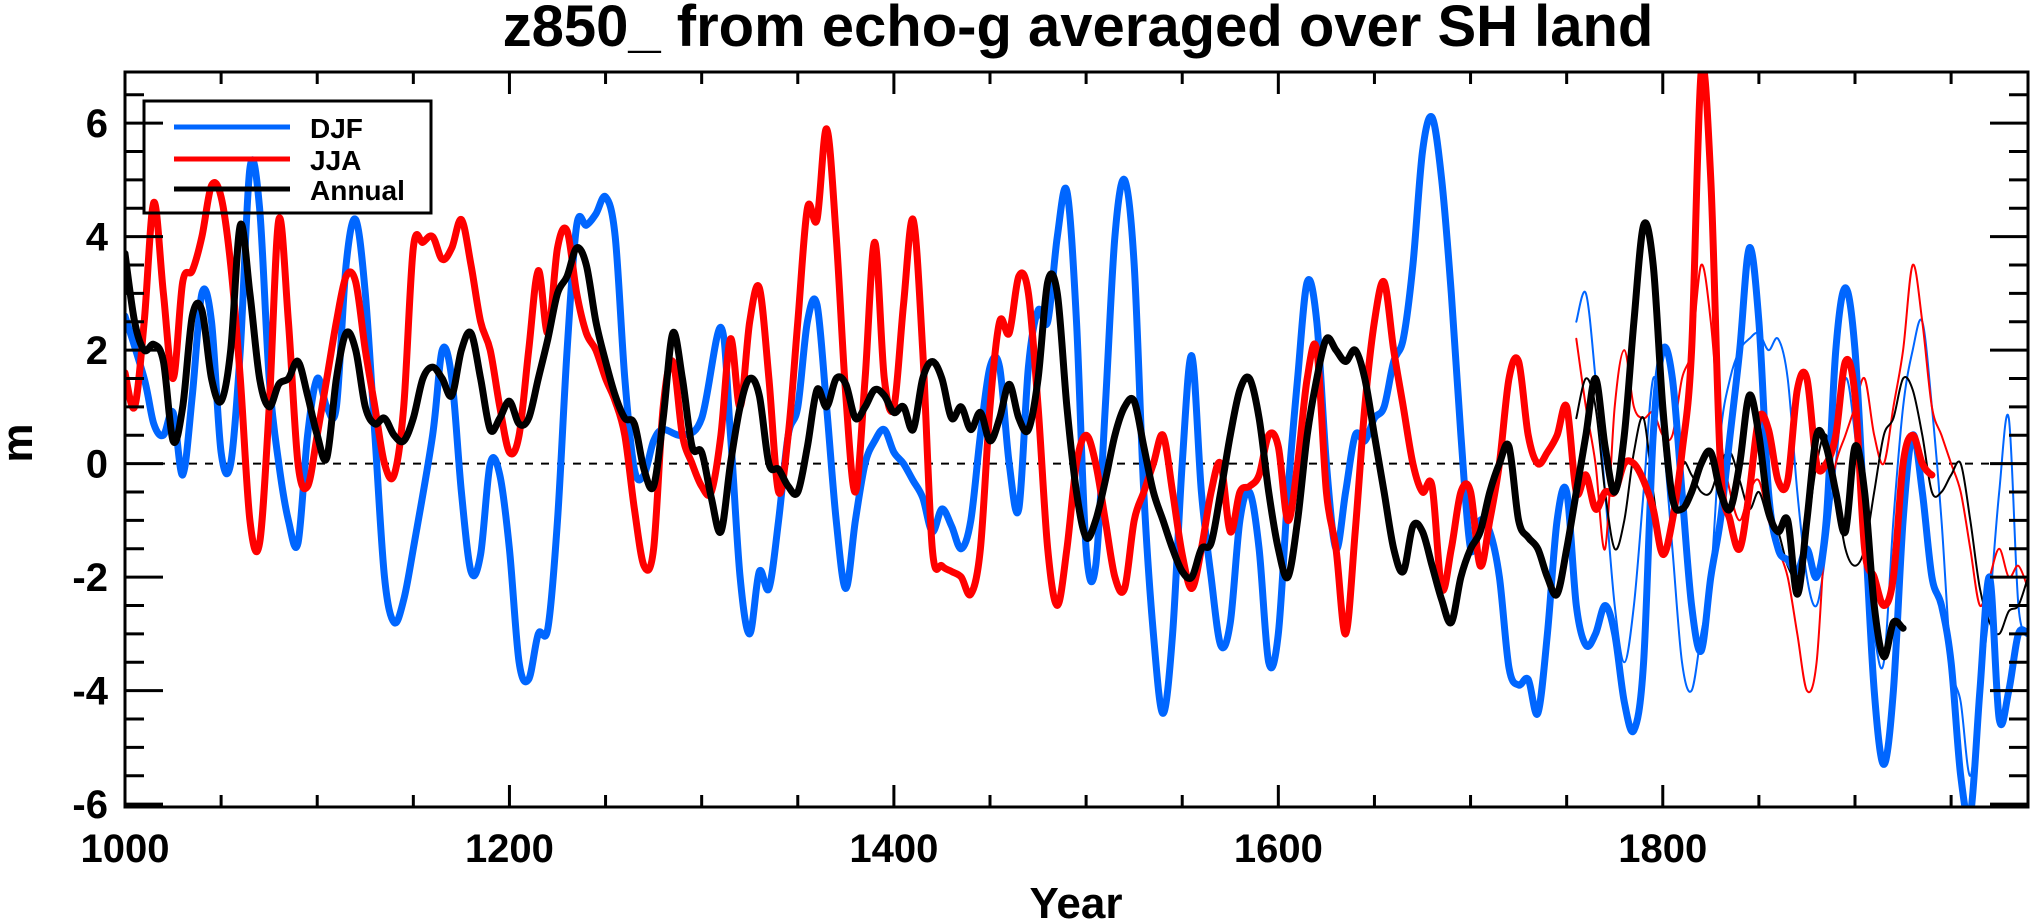  What do you see at coordinates (1076, 901) in the screenshot?
I see `x-axis-label: Year` at bounding box center [1076, 901].